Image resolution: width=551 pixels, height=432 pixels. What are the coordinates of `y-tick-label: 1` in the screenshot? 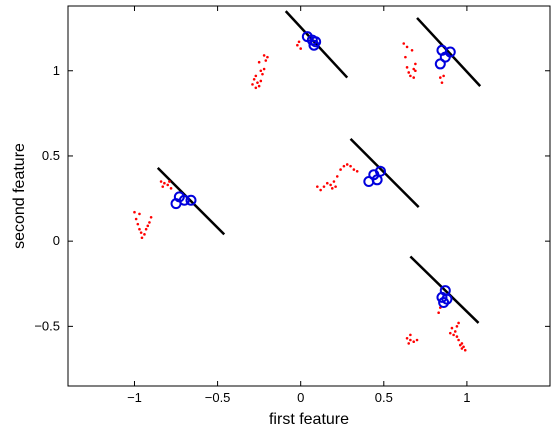 It's located at (56, 70).